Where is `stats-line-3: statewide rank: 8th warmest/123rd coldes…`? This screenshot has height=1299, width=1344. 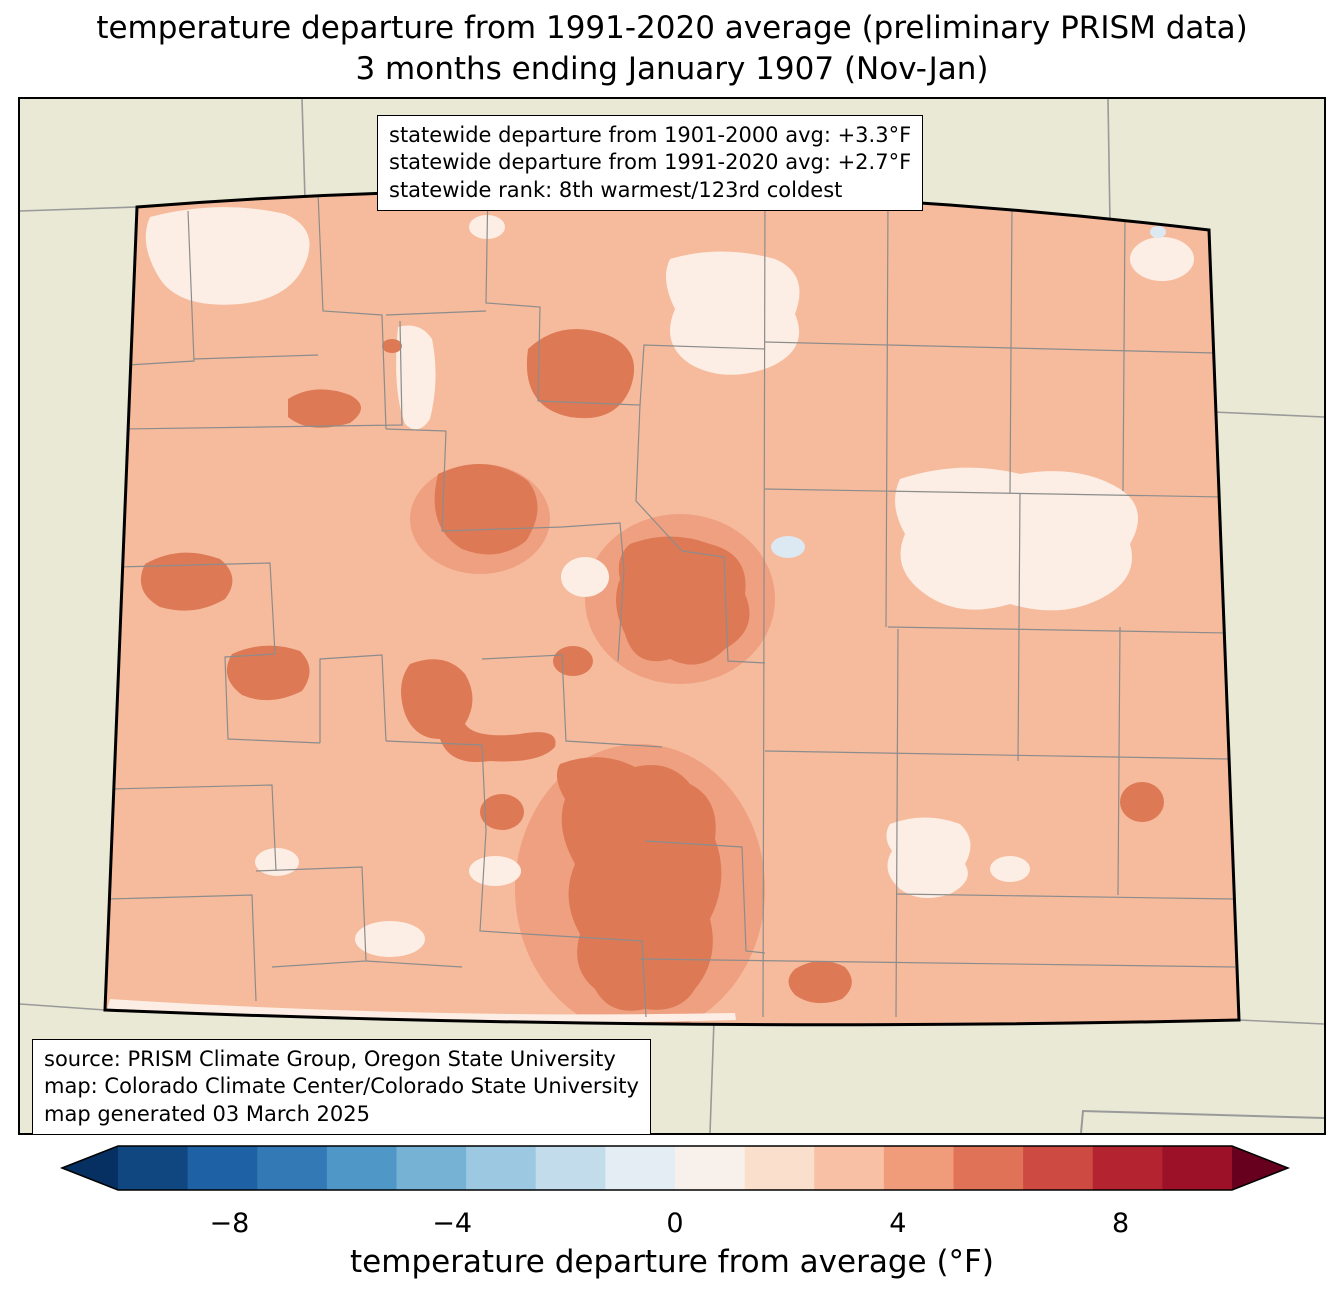
stats-line-3: statewide rank: 8th warmest/123rd coldes… is located at coordinates (616, 189).